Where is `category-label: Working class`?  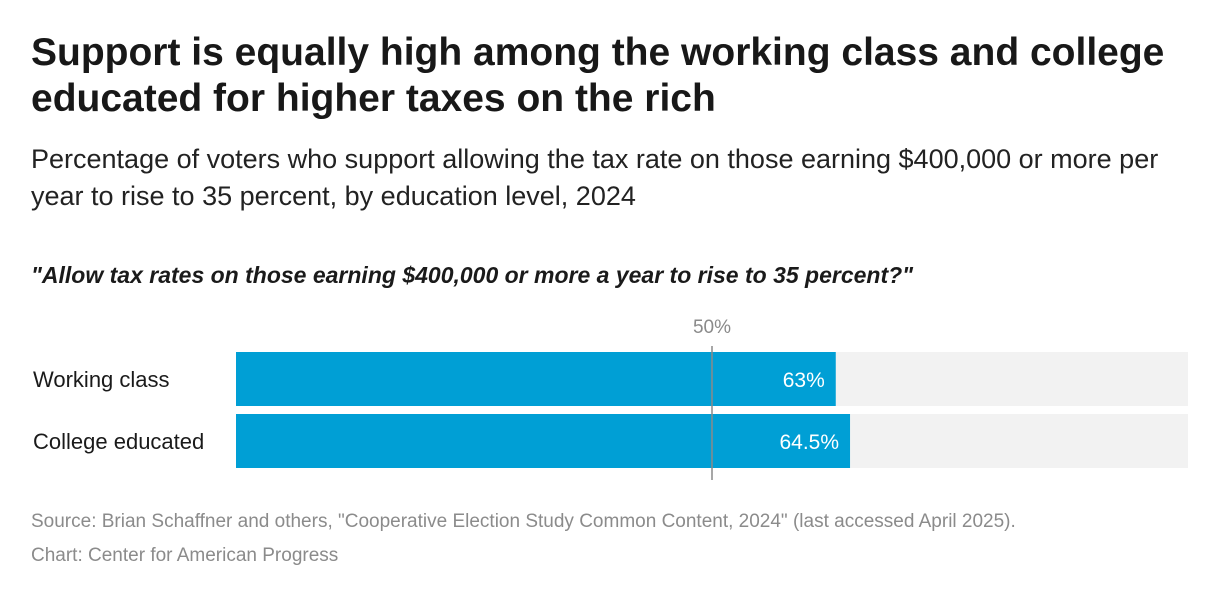 category-label: Working class is located at coordinates (101, 379).